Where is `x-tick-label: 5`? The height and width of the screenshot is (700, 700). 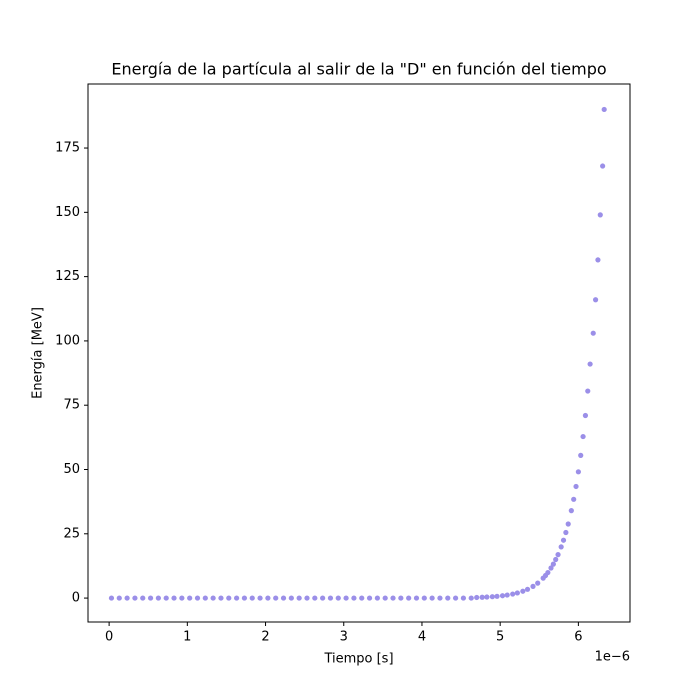 x-tick-label: 5 is located at coordinates (500, 637).